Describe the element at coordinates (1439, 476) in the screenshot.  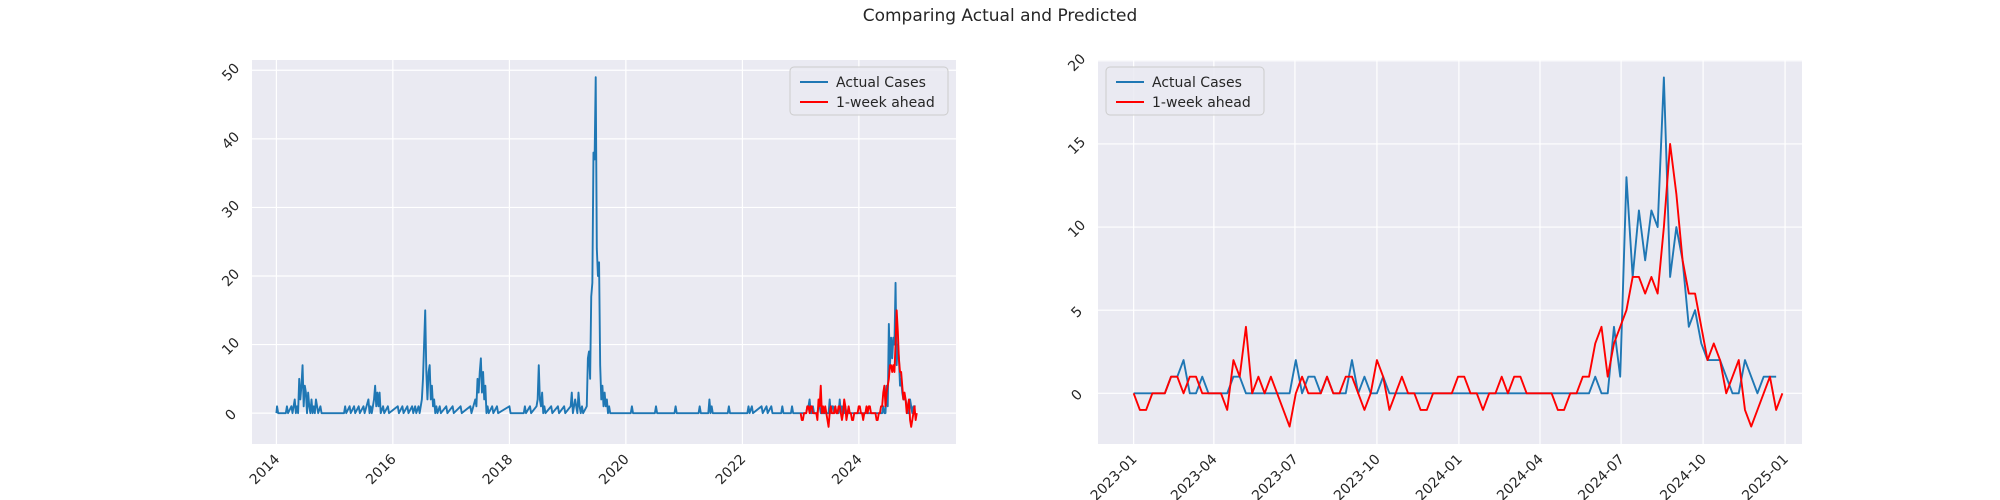
I see `x-tick-label: 2024-01` at that location.